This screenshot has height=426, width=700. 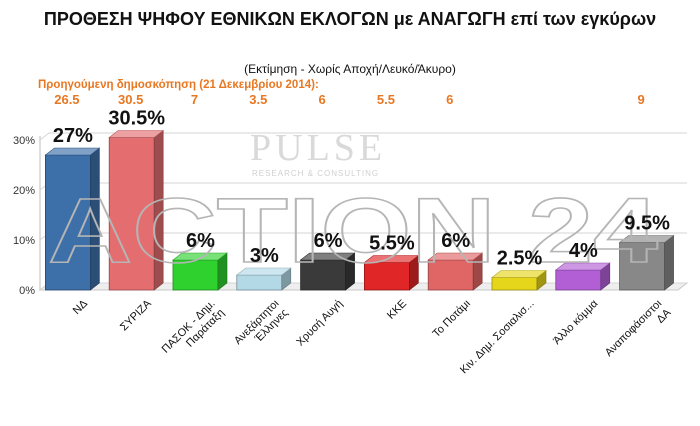 I want to click on x-tick-label: ΣΥΡΙΖΑ, so click(x=136, y=315).